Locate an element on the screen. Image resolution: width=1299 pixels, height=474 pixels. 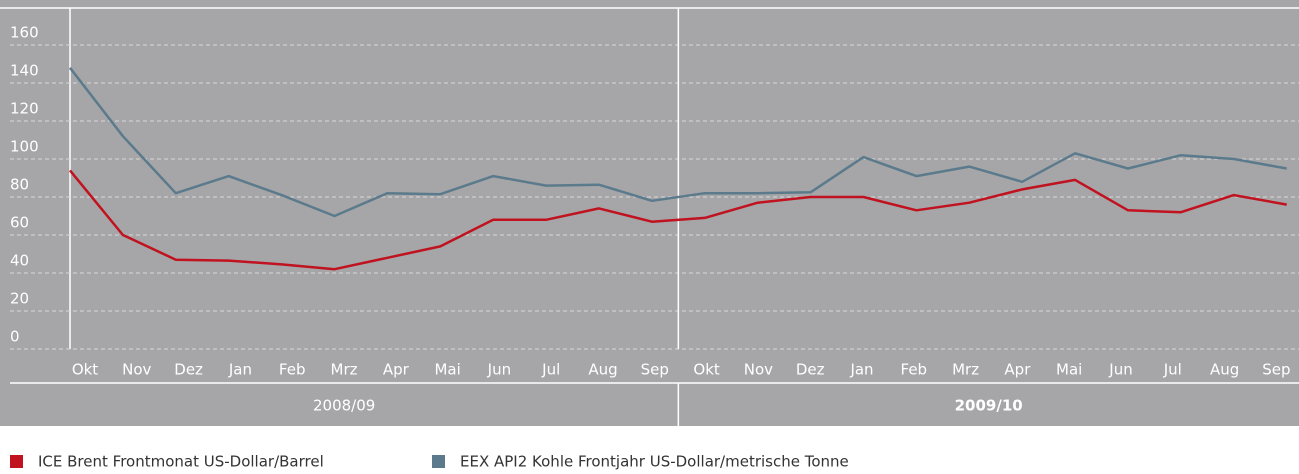
y-tick-label: 140 is located at coordinates (24, 71).